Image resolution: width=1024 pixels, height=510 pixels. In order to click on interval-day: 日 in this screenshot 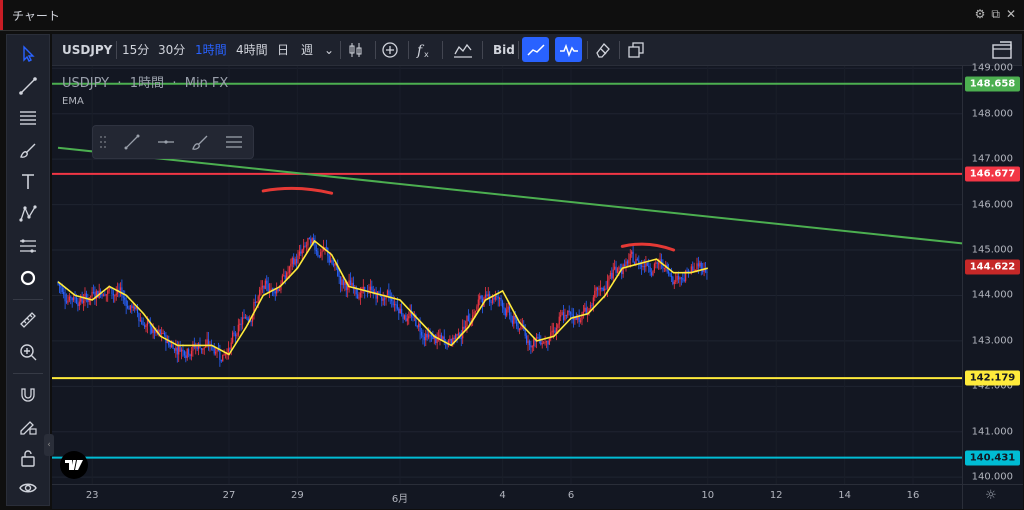, I will do `click(283, 50)`.